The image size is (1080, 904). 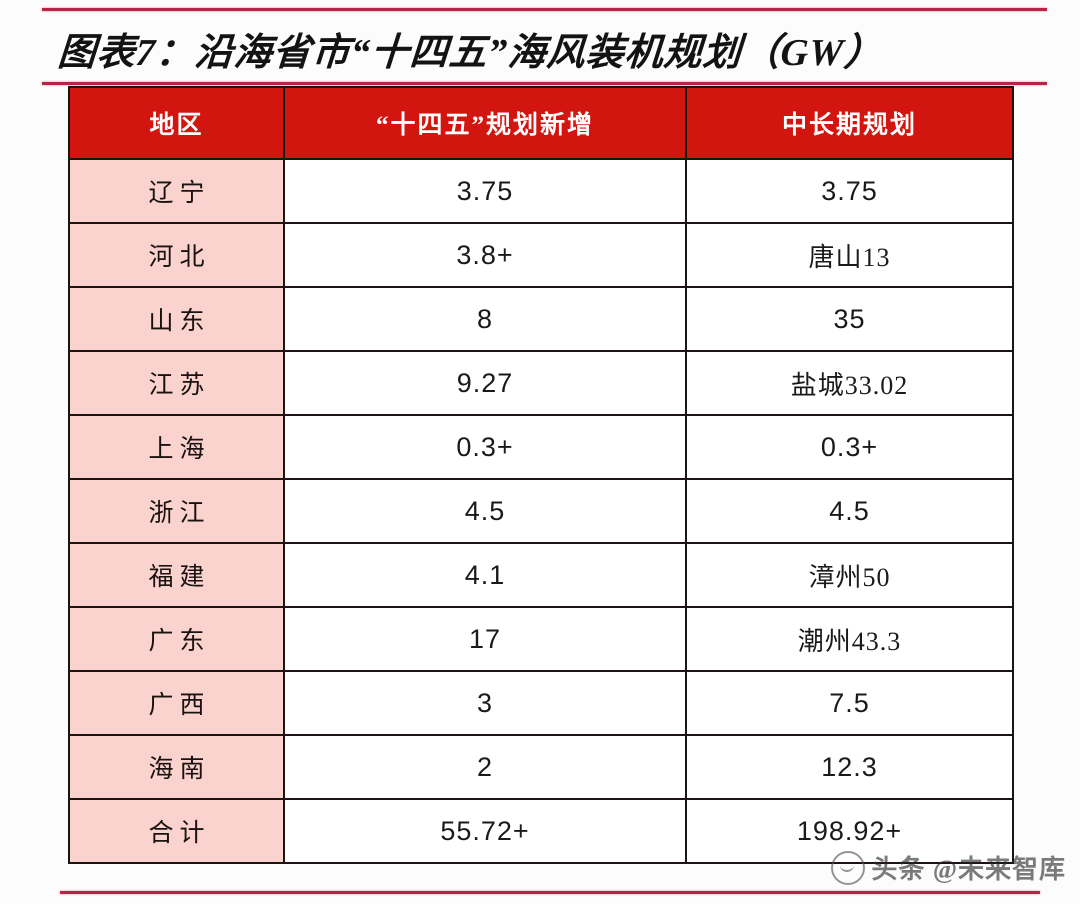 I want to click on table-row: 辽宁 3.75 3.75, so click(x=541, y=191).